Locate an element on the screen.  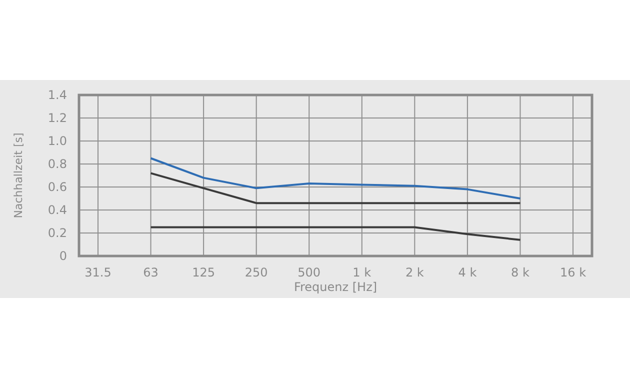
x-axis-title: Frequenz [Hz] is located at coordinates (336, 287).